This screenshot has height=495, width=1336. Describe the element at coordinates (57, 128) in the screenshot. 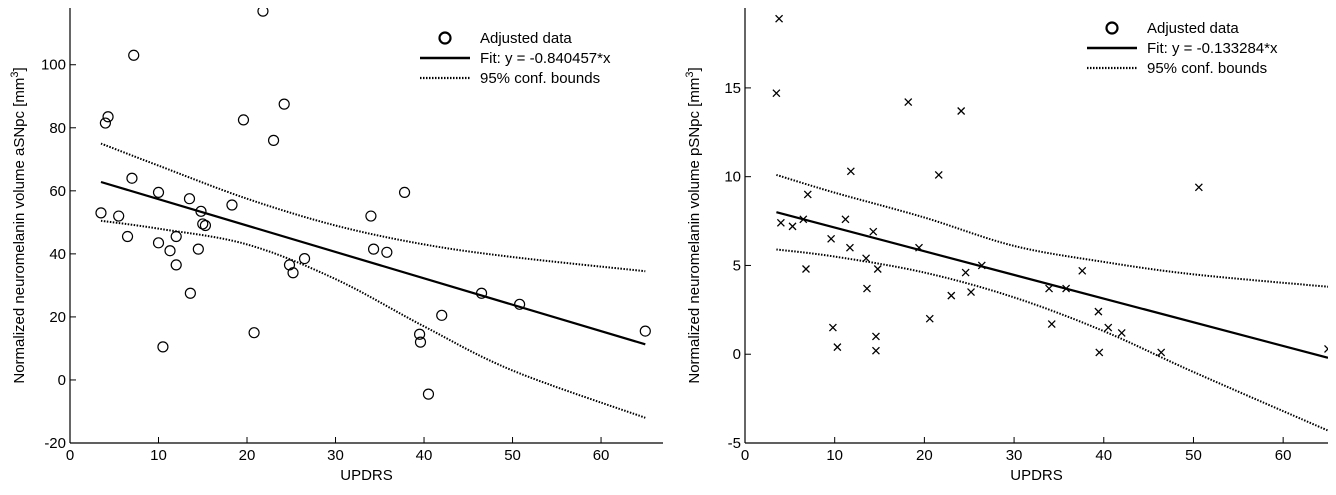

I see `y-tick-label: 80` at that location.